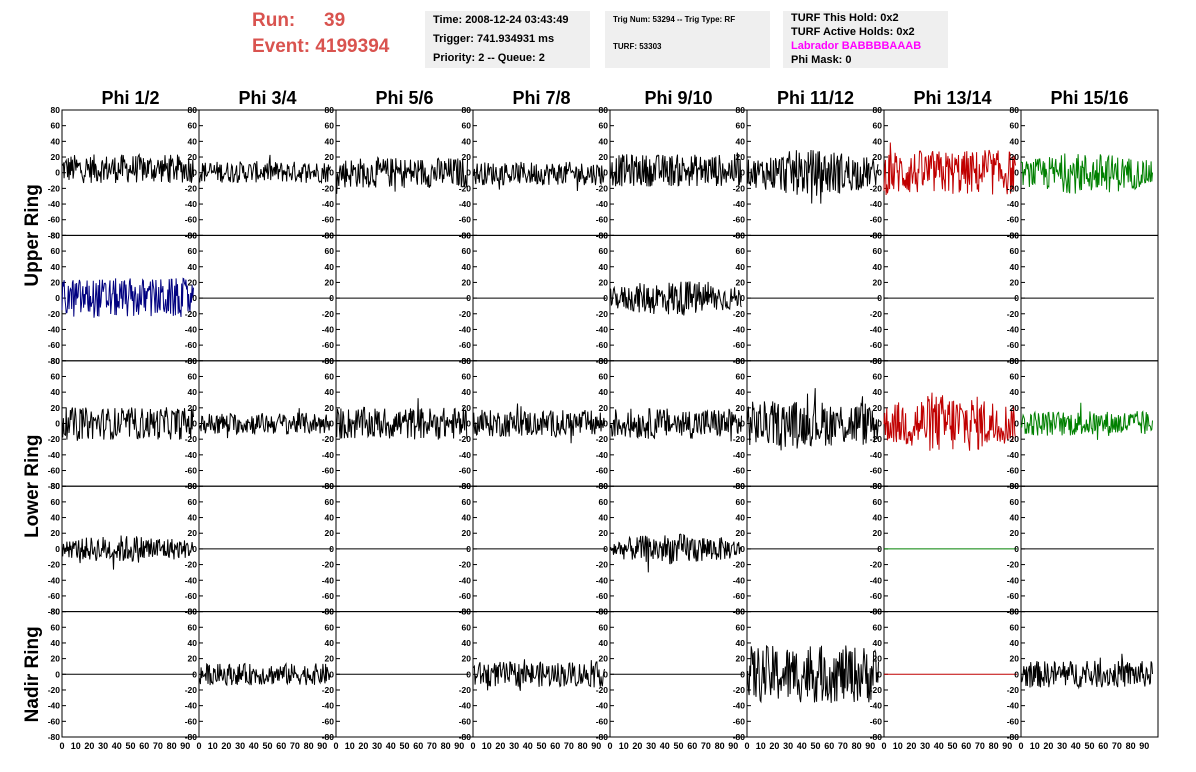 This screenshot has width=1196, height=772. What do you see at coordinates (815, 98) in the screenshot?
I see `column-title: Phi 11/12` at bounding box center [815, 98].